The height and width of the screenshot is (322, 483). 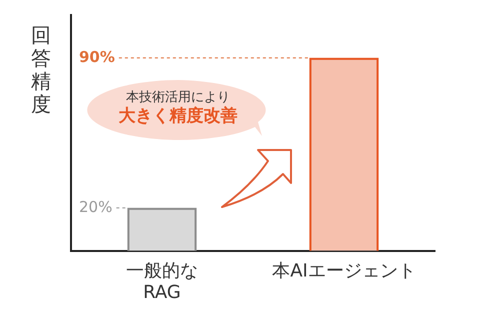 What do you see at coordinates (178, 97) in the screenshot?
I see `annotation: 本技術活用により` at bounding box center [178, 97].